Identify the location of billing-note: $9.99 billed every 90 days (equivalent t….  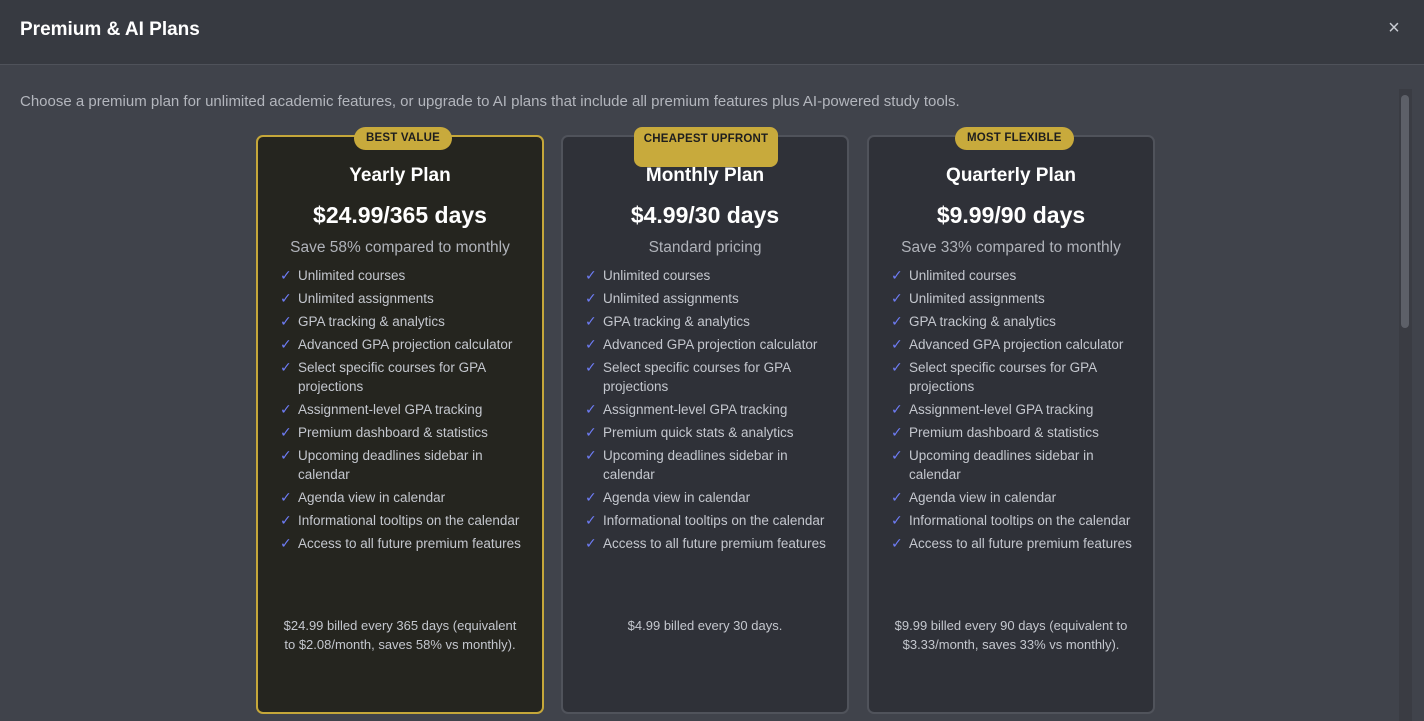
(1011, 635).